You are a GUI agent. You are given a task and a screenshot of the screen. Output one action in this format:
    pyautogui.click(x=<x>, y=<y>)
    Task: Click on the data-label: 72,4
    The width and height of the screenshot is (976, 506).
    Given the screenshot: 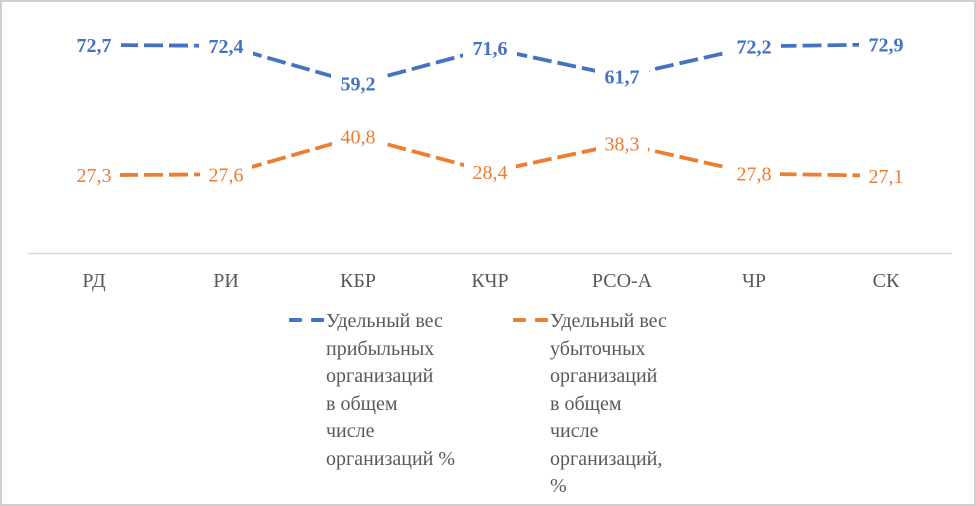 What is the action you would take?
    pyautogui.click(x=226, y=47)
    